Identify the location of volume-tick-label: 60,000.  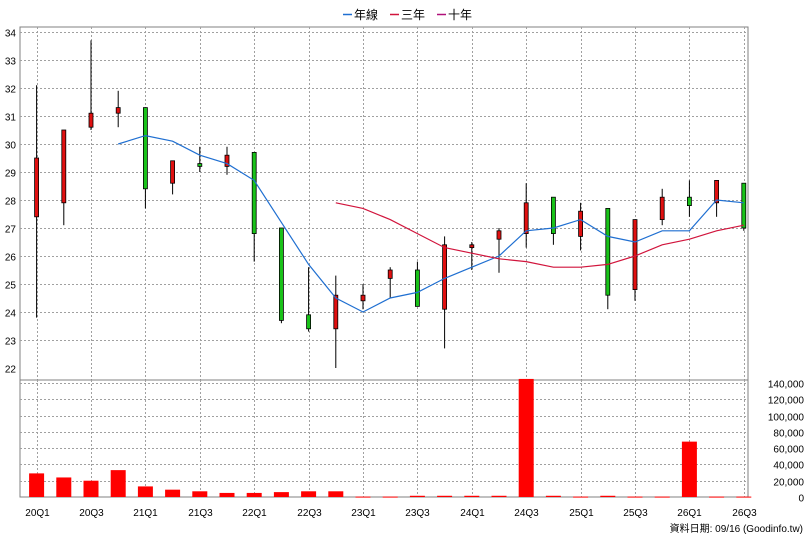
(788, 450).